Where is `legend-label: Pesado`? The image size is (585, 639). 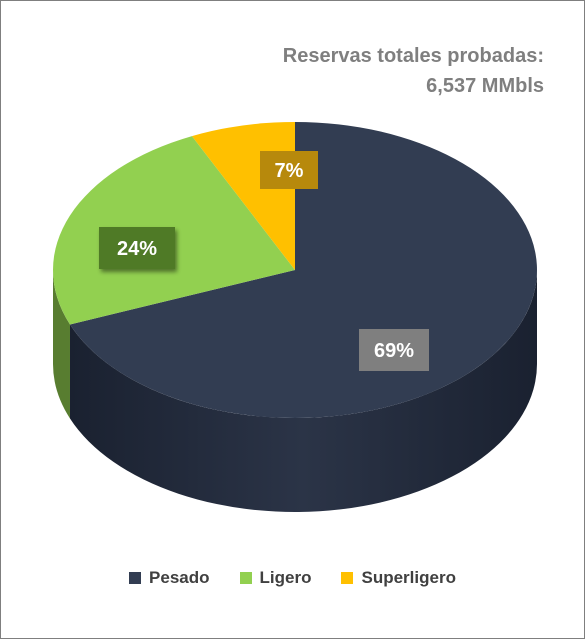 legend-label: Pesado is located at coordinates (179, 577).